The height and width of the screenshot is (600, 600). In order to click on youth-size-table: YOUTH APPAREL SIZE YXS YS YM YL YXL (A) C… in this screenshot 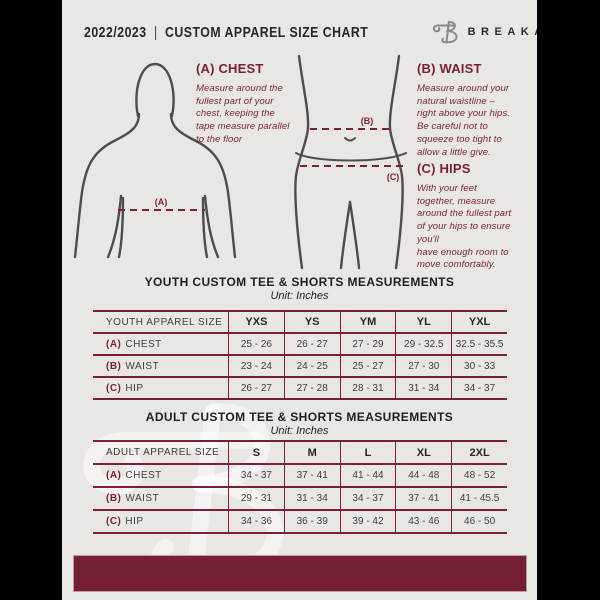, I will do `click(300, 355)`.